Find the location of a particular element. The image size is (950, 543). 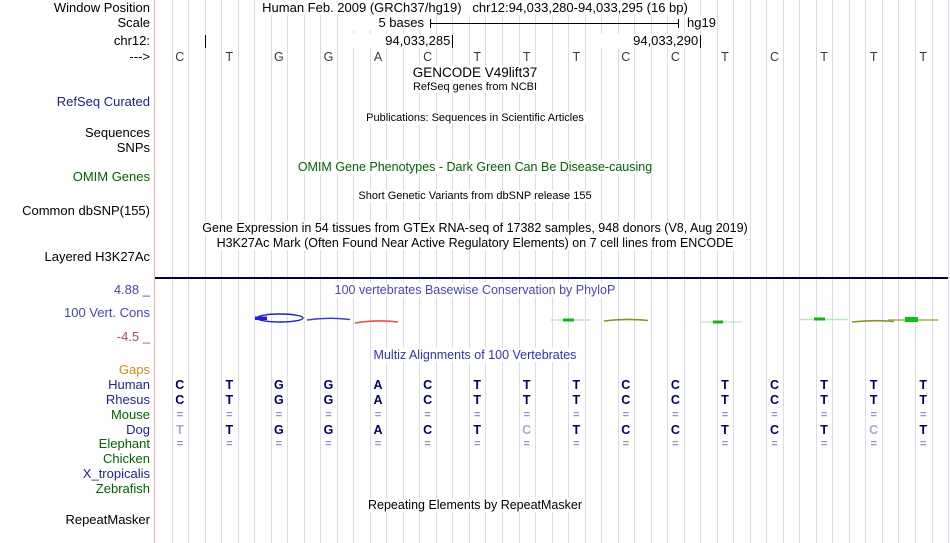

gencode-title: GENCODE V49lift37 is located at coordinates (475, 72).